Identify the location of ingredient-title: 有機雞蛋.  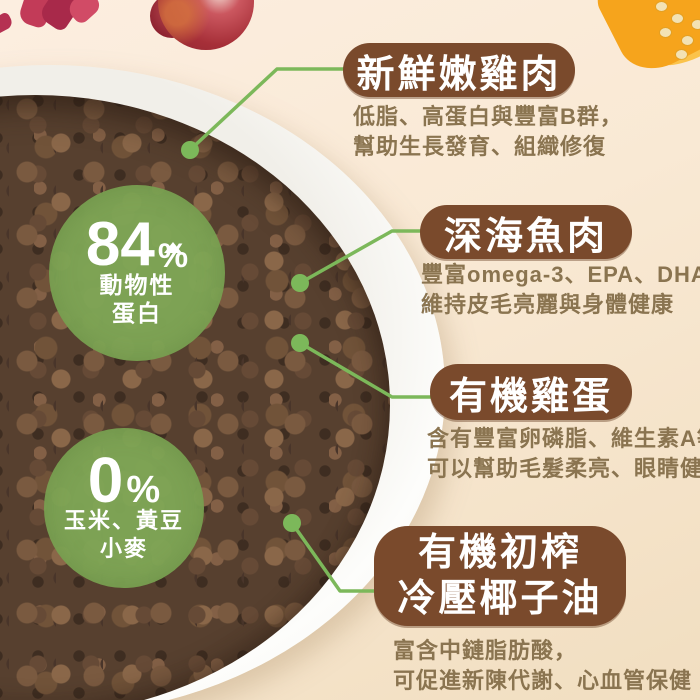
(530, 396).